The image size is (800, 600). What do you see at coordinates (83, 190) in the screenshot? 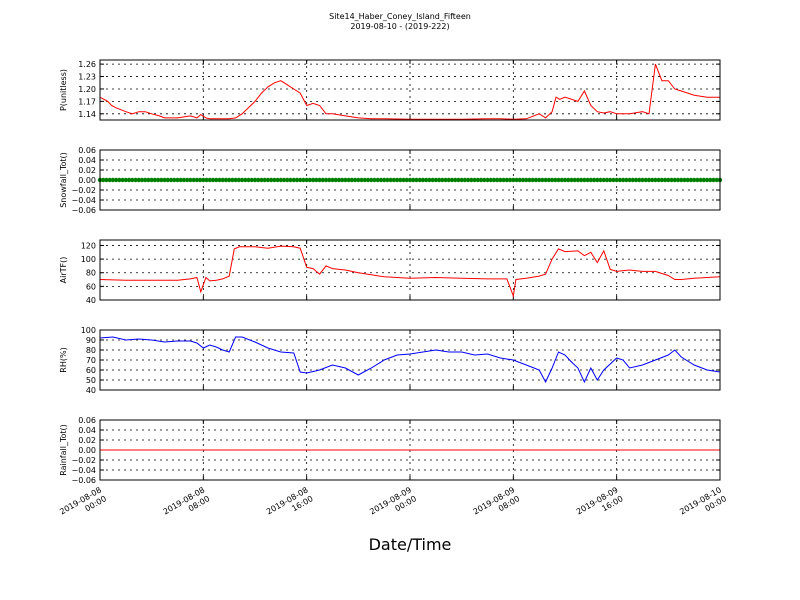
I see `y-tick-label: −0.02` at bounding box center [83, 190].